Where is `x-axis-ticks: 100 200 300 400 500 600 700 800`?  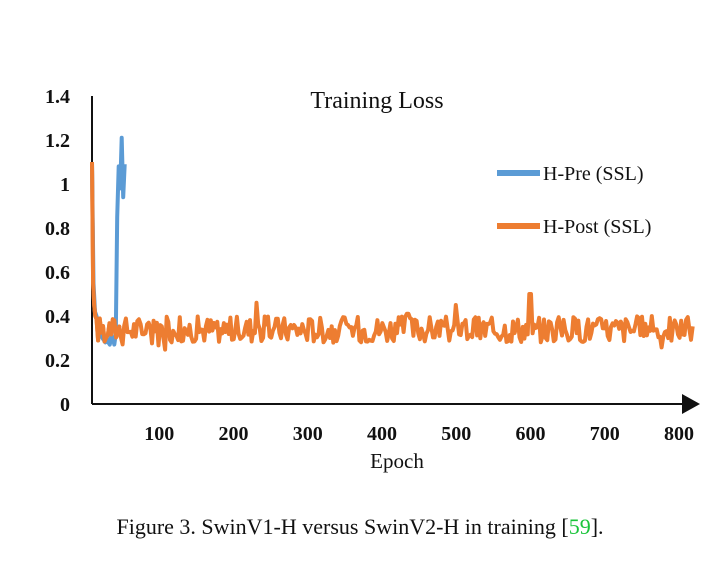
x-axis-ticks: 100 200 300 400 500 600 700 800 is located at coordinates (419, 434).